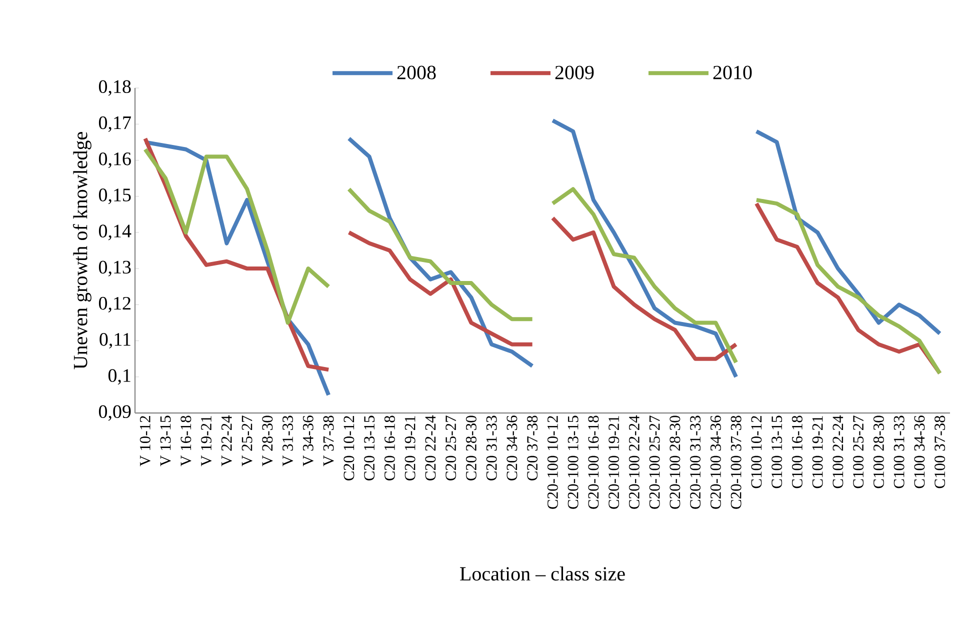 This screenshot has height=623, width=965. Describe the element at coordinates (82, 251) in the screenshot. I see `y-axis-title: Uneven growth of knowledge` at that location.